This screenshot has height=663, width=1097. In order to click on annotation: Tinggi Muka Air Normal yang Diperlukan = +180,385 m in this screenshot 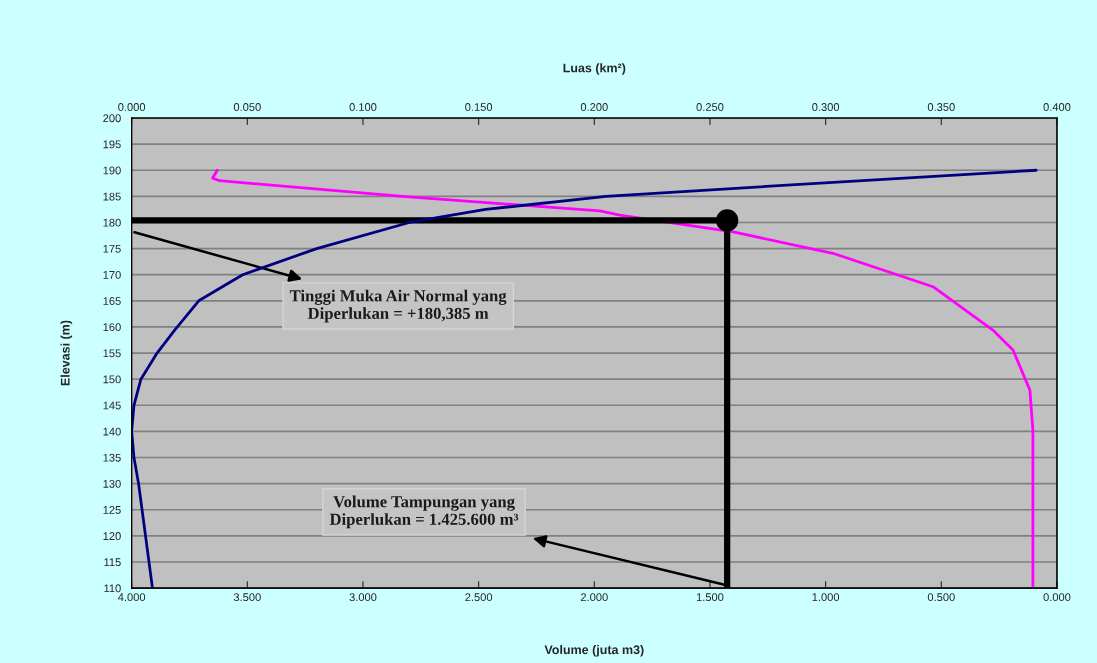, I will do `click(398, 306)`.